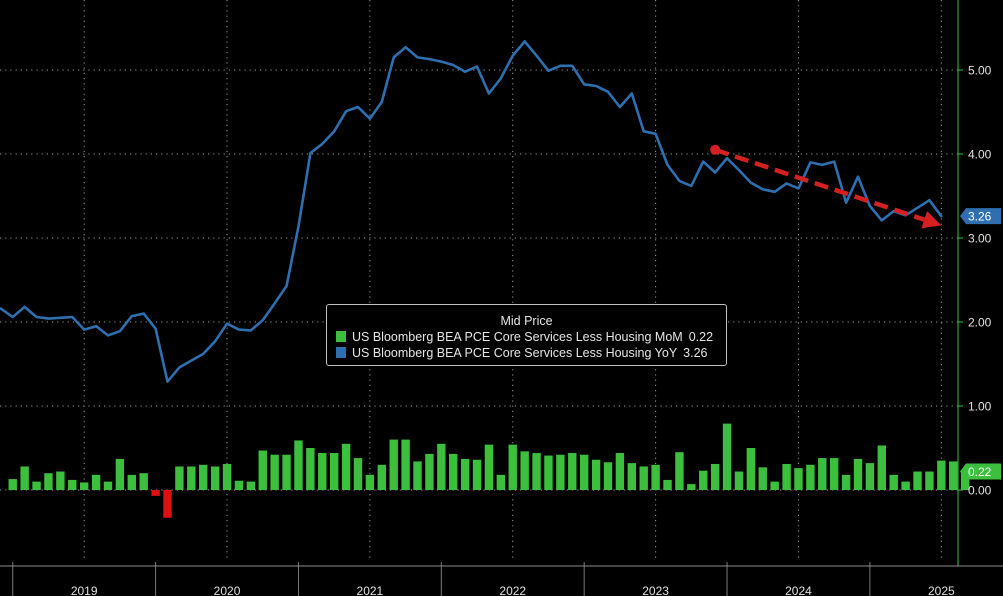 This screenshot has width=1003, height=596. Describe the element at coordinates (370, 590) in the screenshot. I see `x-tick-label: 2021` at that location.